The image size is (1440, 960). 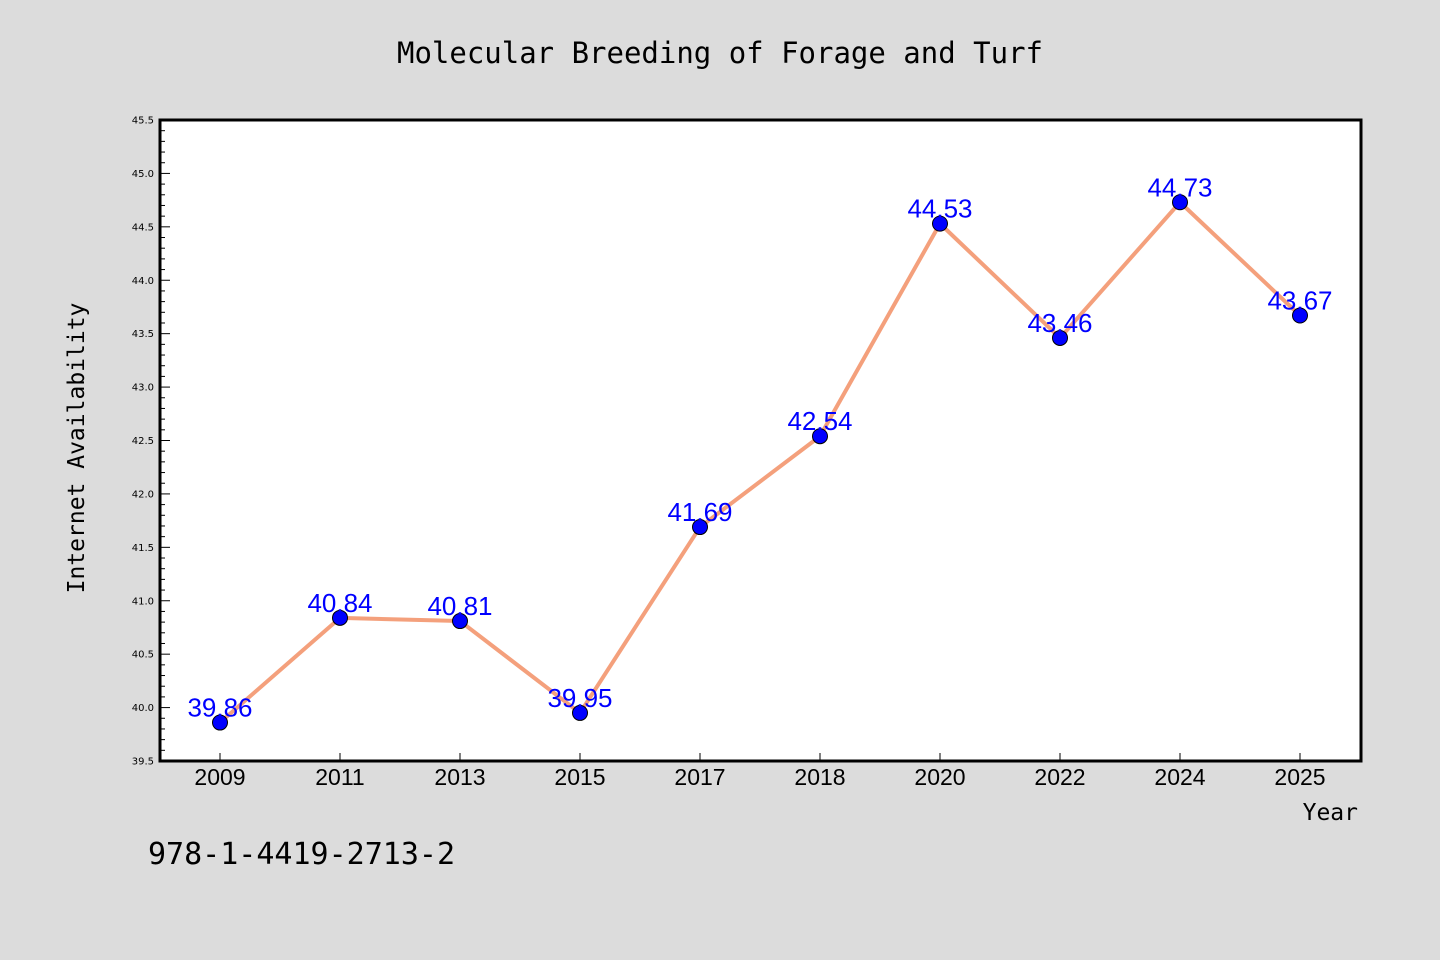 I want to click on data-label: 42.54, so click(x=819, y=421).